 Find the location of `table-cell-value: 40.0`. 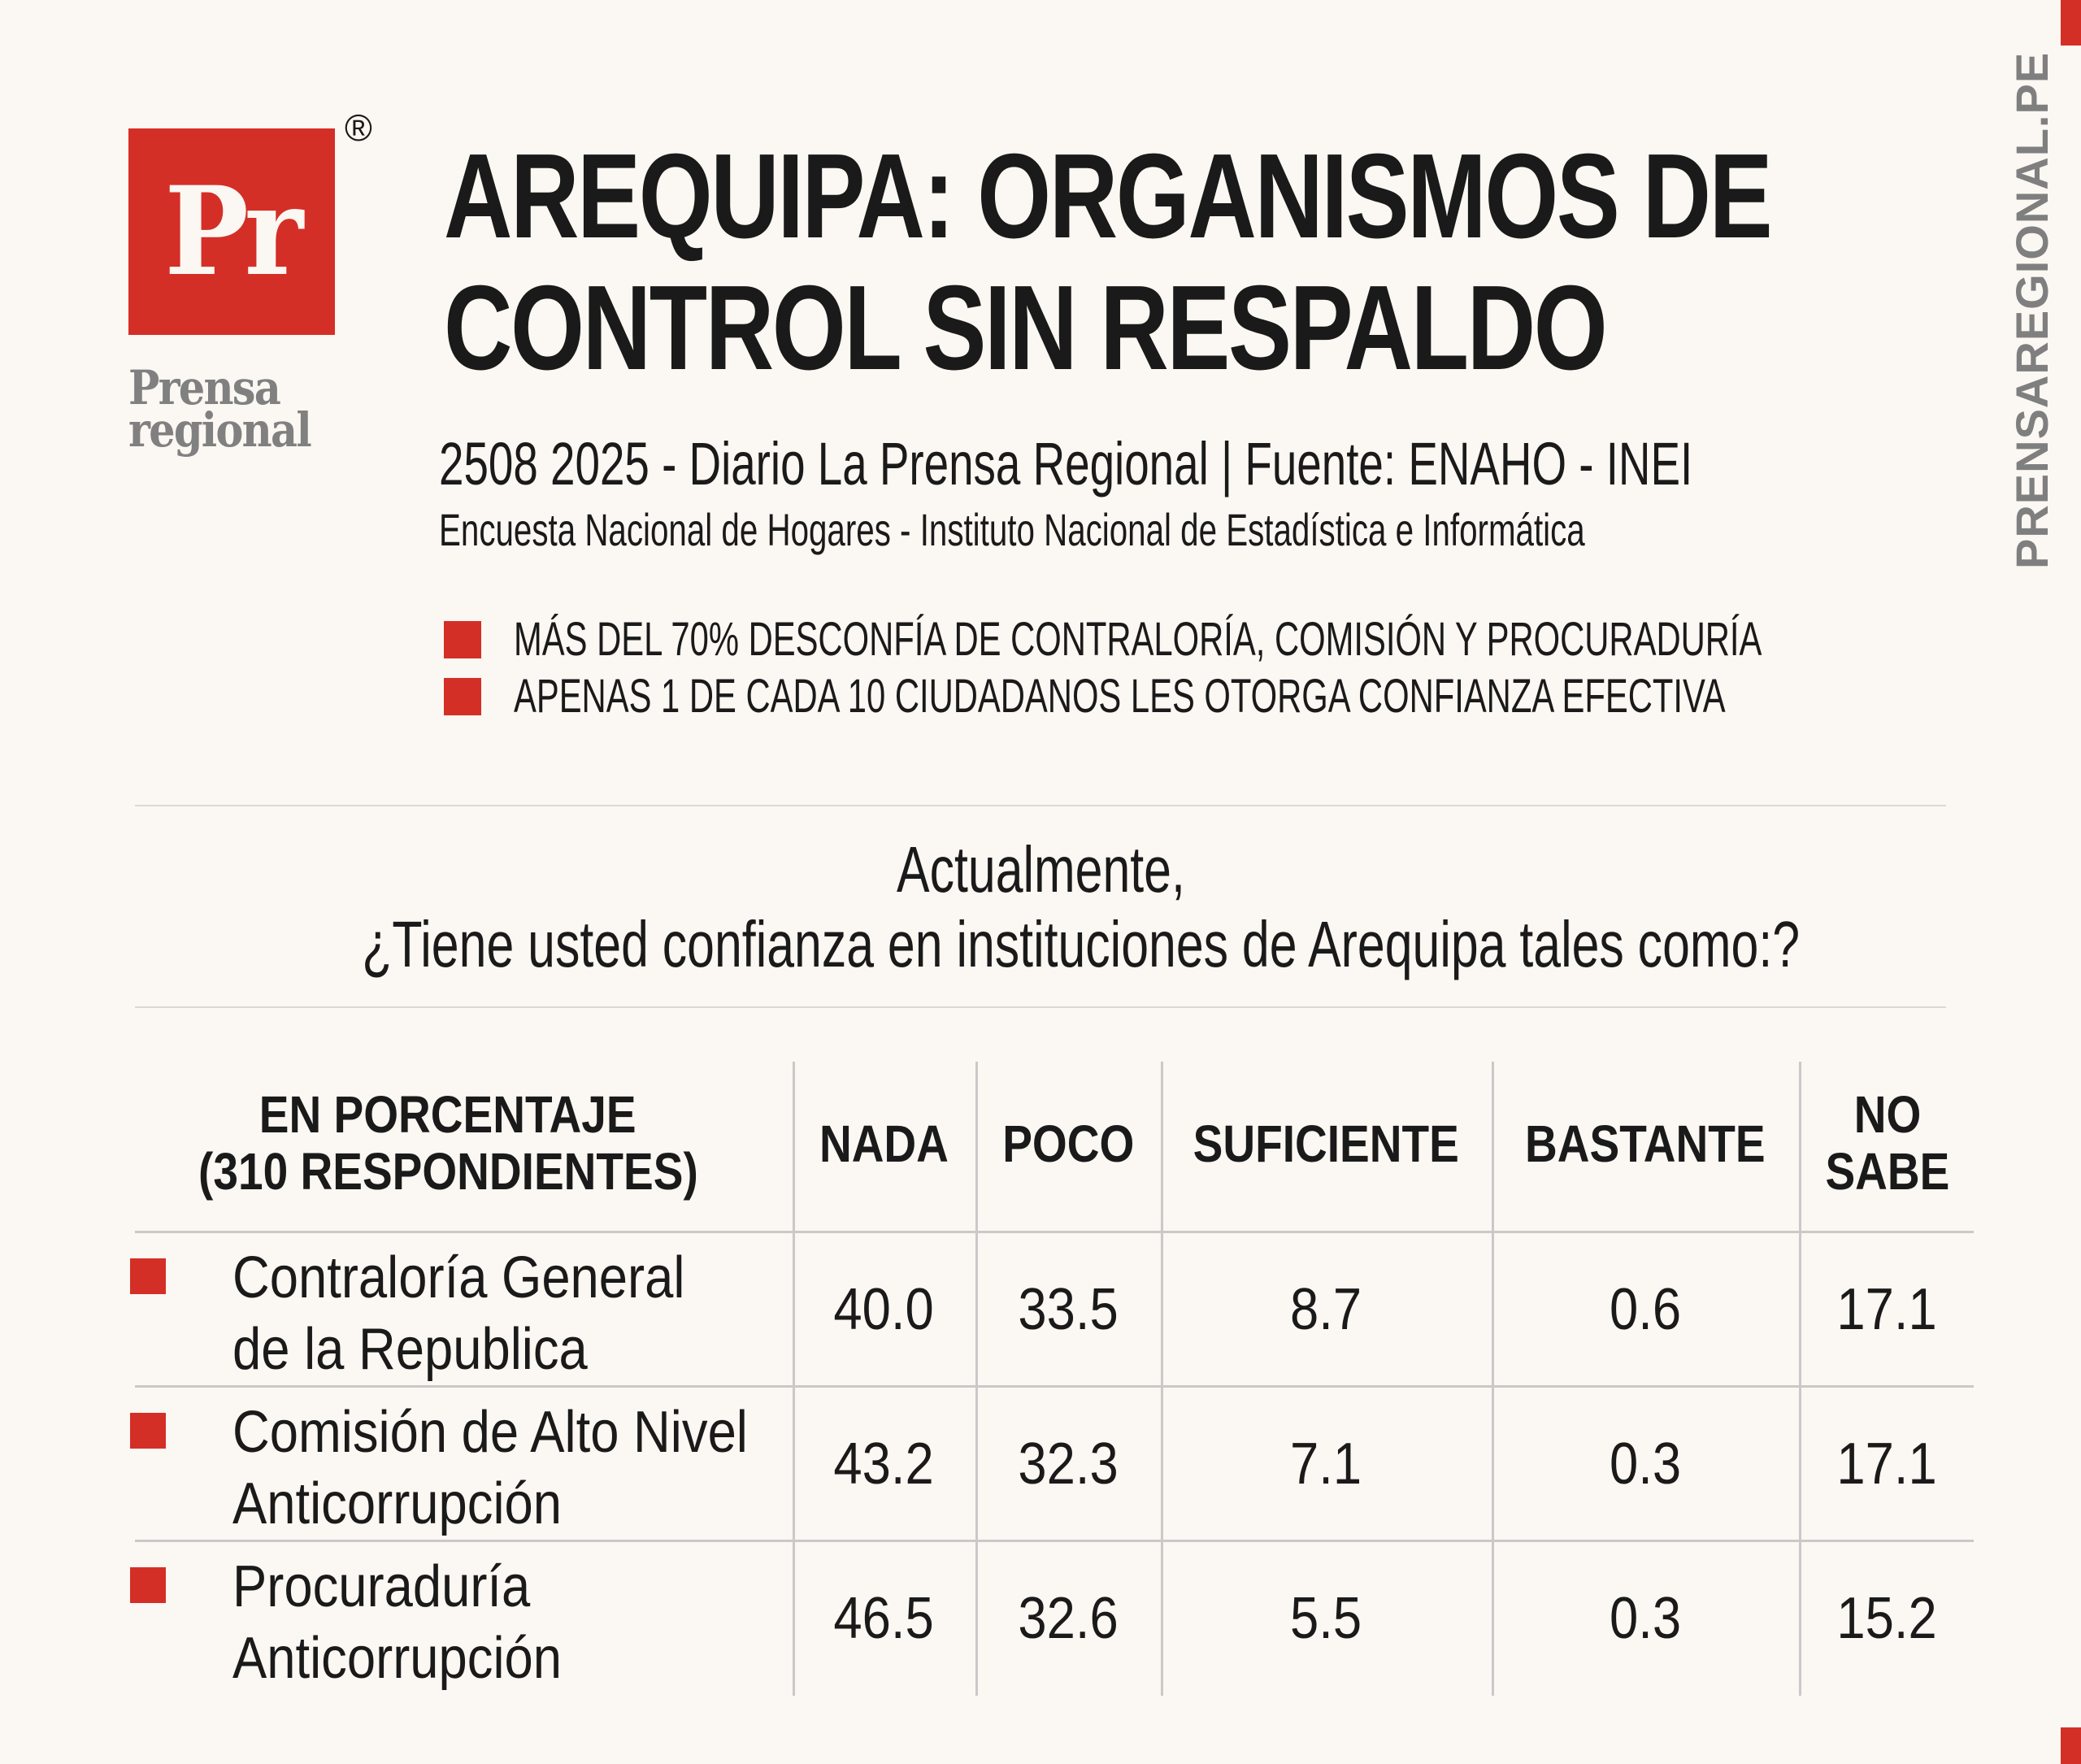

table-cell-value: 40.0 is located at coordinates (884, 1309).